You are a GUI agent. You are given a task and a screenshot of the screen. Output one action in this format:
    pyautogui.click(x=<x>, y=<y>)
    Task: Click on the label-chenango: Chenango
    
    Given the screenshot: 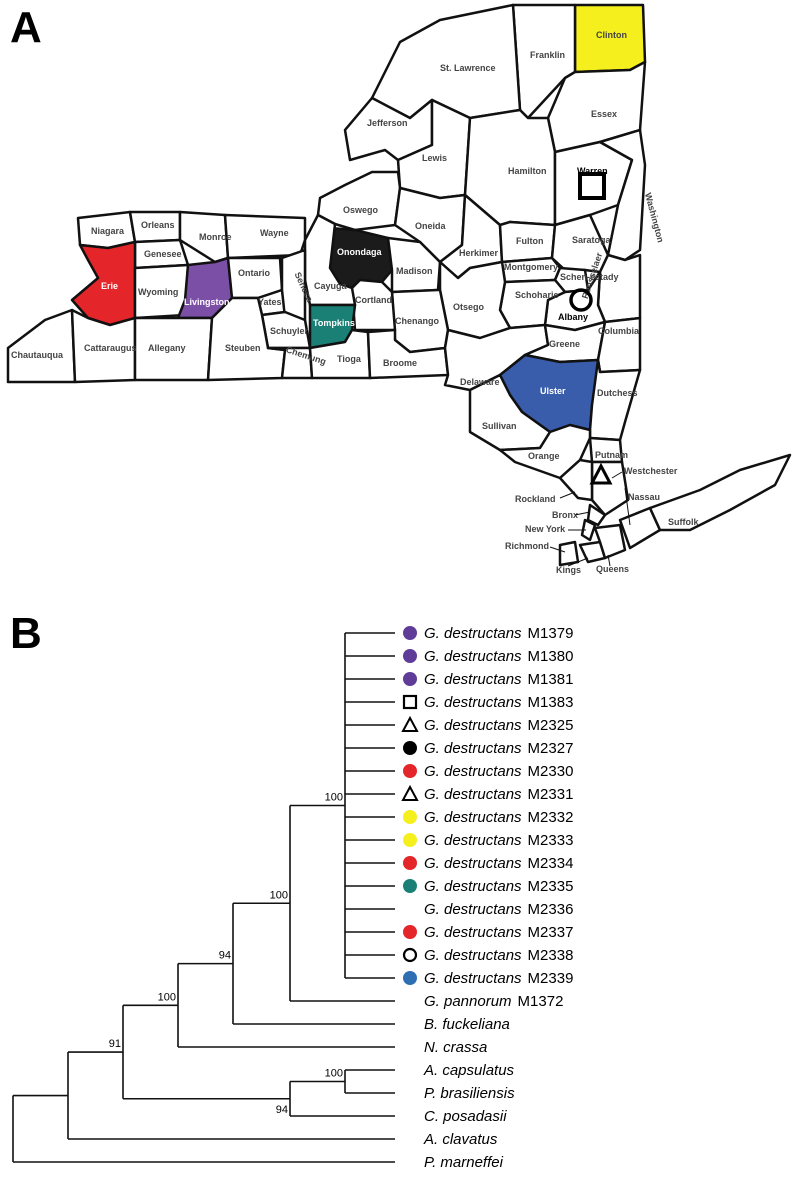 What is the action you would take?
    pyautogui.click(x=417, y=321)
    